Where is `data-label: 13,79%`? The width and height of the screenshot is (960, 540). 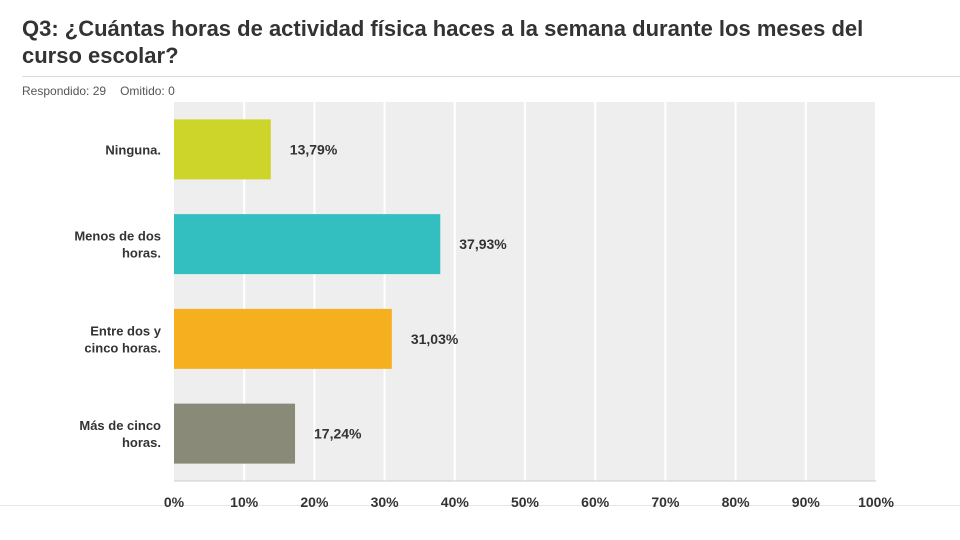
data-label: 13,79% is located at coordinates (314, 149).